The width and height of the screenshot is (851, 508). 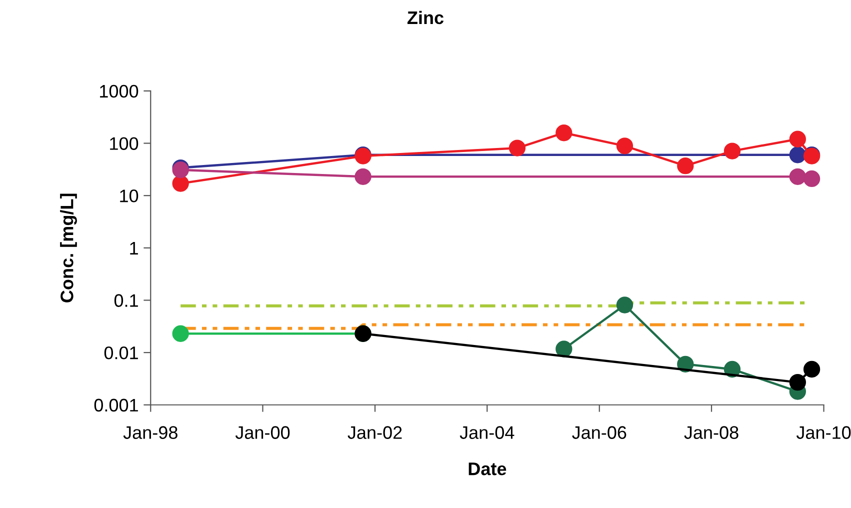 What do you see at coordinates (150, 432) in the screenshot?
I see `x-tick-label: Jan-98` at bounding box center [150, 432].